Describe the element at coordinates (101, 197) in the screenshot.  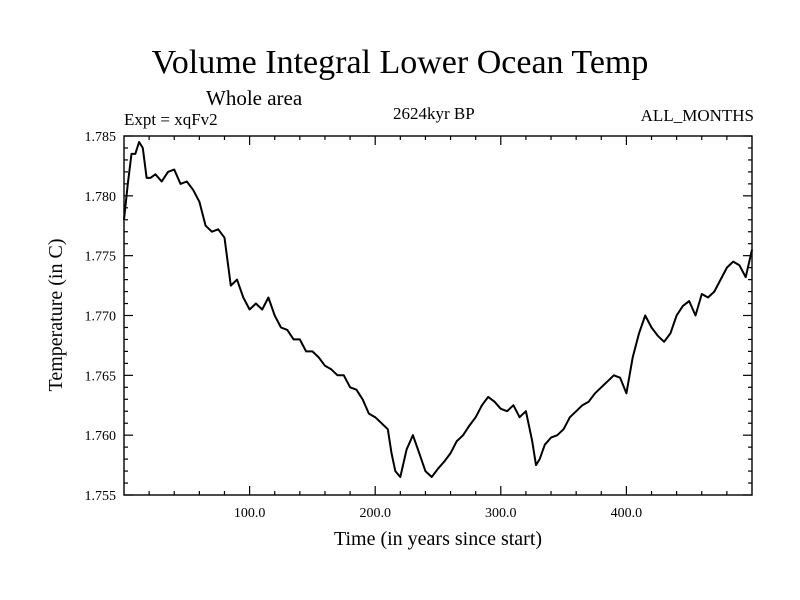
I see `y-tick-label: 1.780` at that location.